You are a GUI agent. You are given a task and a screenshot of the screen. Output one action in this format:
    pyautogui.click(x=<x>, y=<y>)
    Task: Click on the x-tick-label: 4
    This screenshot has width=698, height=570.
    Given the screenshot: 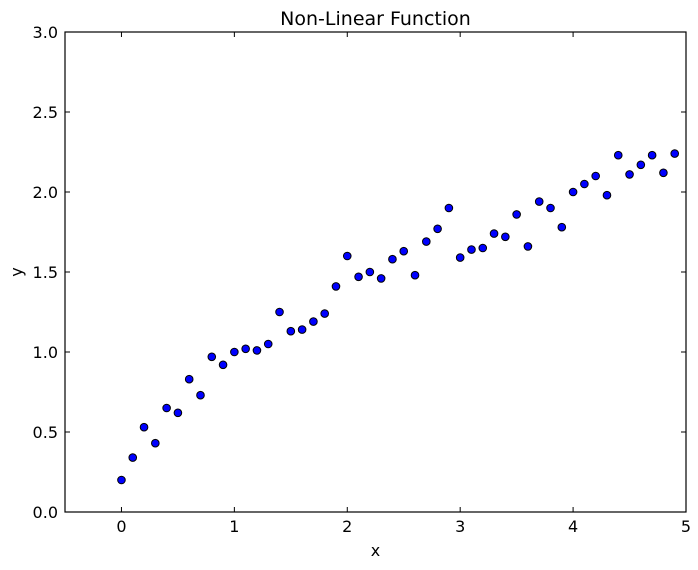 What is the action you would take?
    pyautogui.click(x=573, y=526)
    